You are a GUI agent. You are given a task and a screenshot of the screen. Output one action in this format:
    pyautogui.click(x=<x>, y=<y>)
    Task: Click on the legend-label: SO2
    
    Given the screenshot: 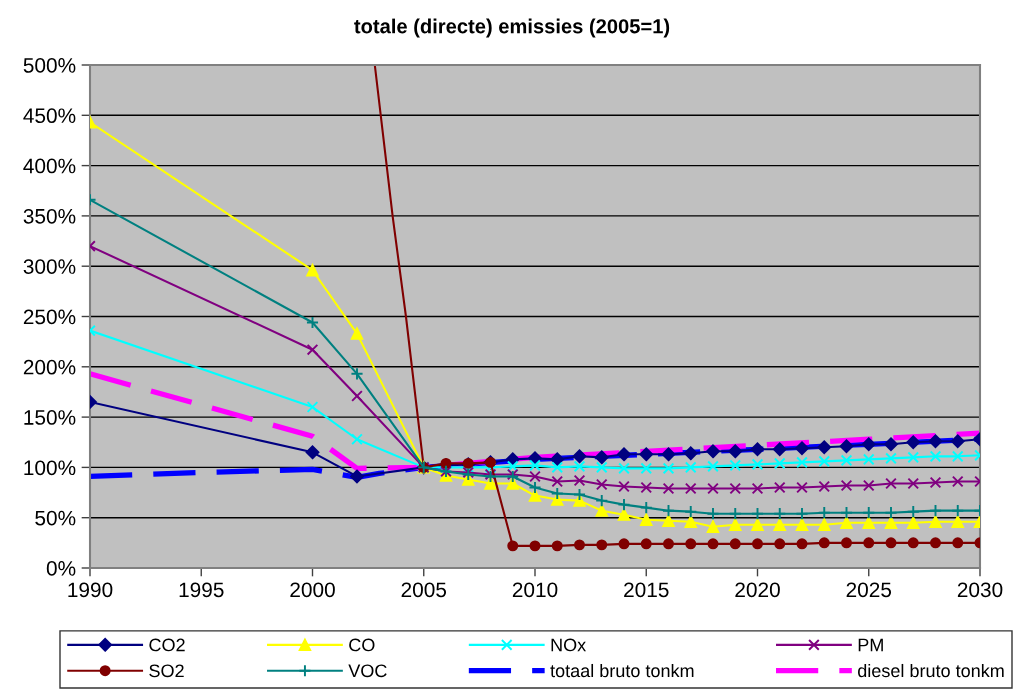 What is the action you would take?
    pyautogui.click(x=166, y=671)
    